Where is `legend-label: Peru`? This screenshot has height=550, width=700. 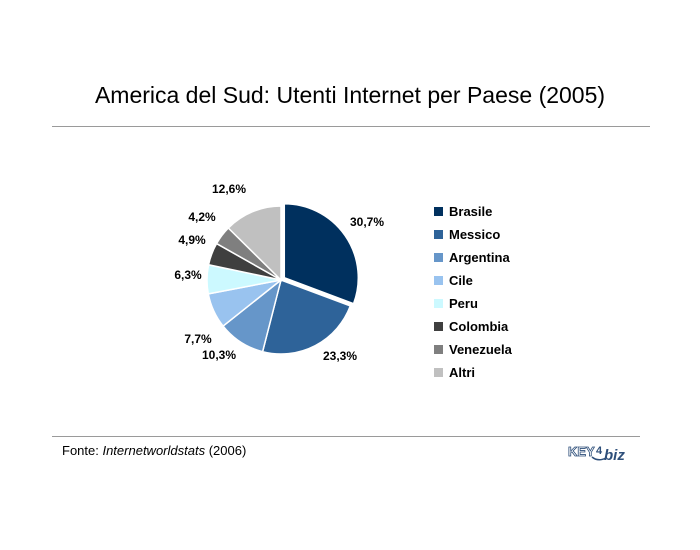
legend-label: Peru is located at coordinates (463, 303).